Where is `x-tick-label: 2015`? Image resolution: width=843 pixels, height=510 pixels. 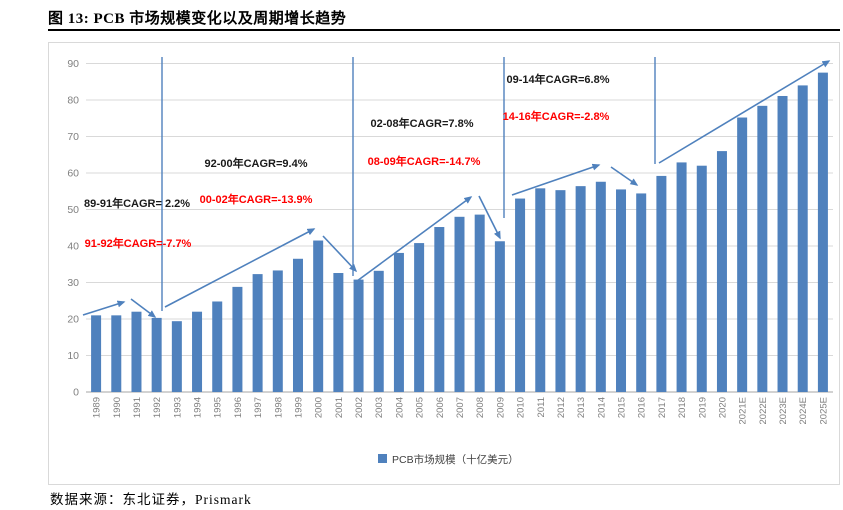 x-tick-label: 2015 is located at coordinates (622, 407).